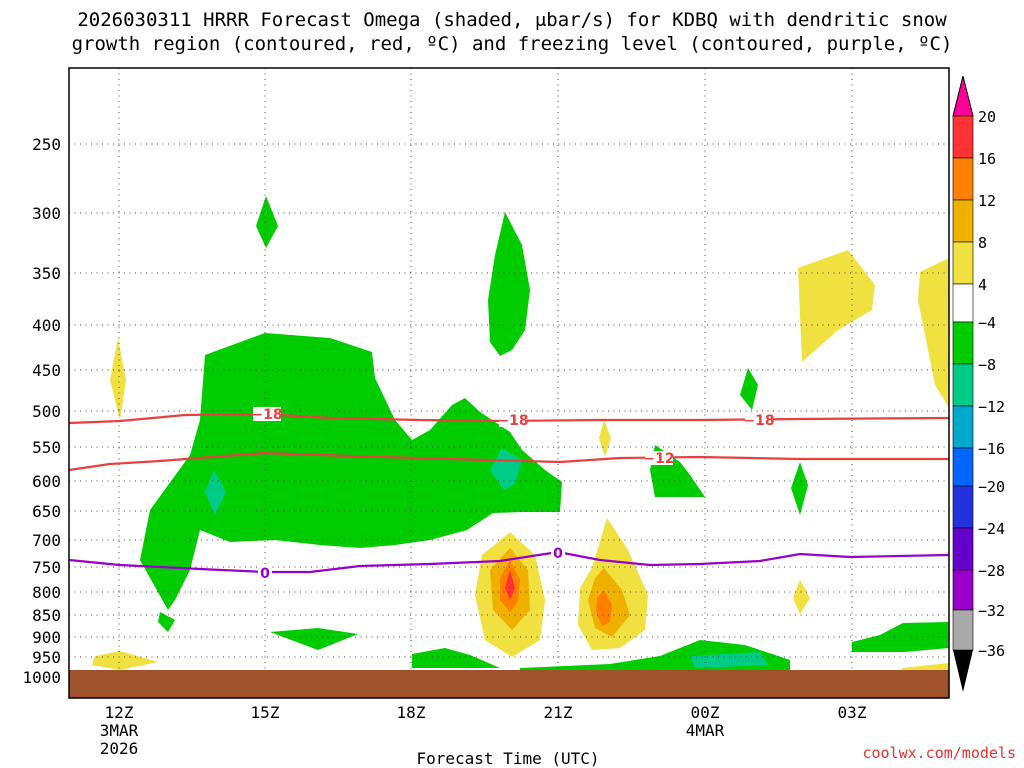 This screenshot has height=768, width=1024. Describe the element at coordinates (411, 712) in the screenshot. I see `x-tick-label: 18Z` at that location.